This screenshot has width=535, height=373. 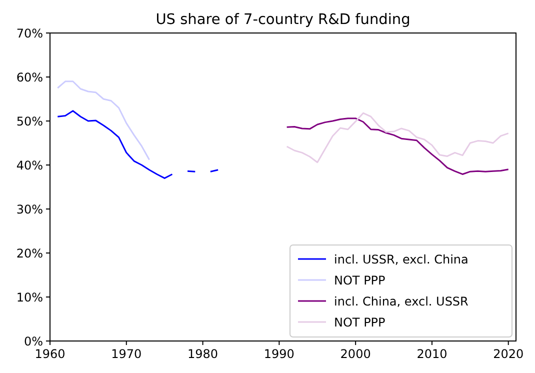 I want to click on x-tick-label: 1970, so click(x=126, y=354).